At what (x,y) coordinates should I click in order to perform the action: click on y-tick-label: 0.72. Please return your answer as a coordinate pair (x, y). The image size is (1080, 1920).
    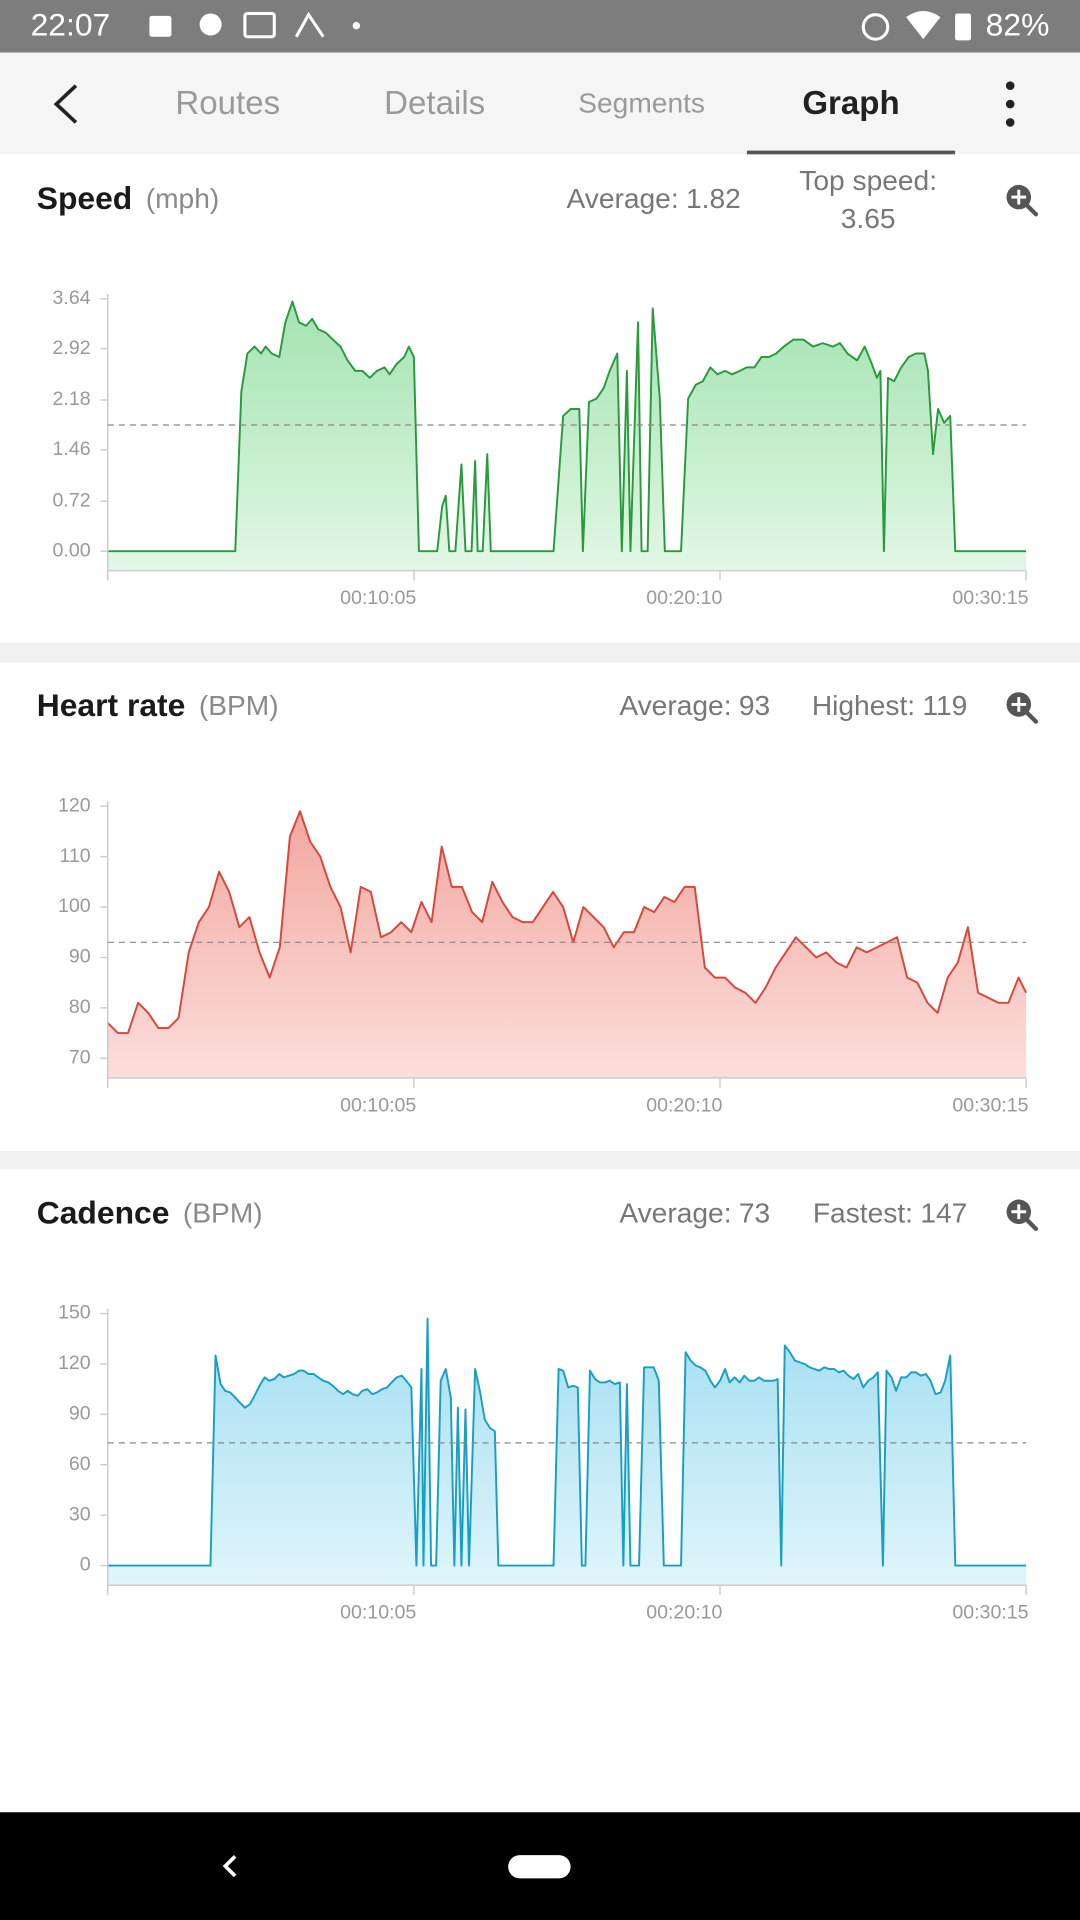
    Looking at the image, I should click on (72, 500).